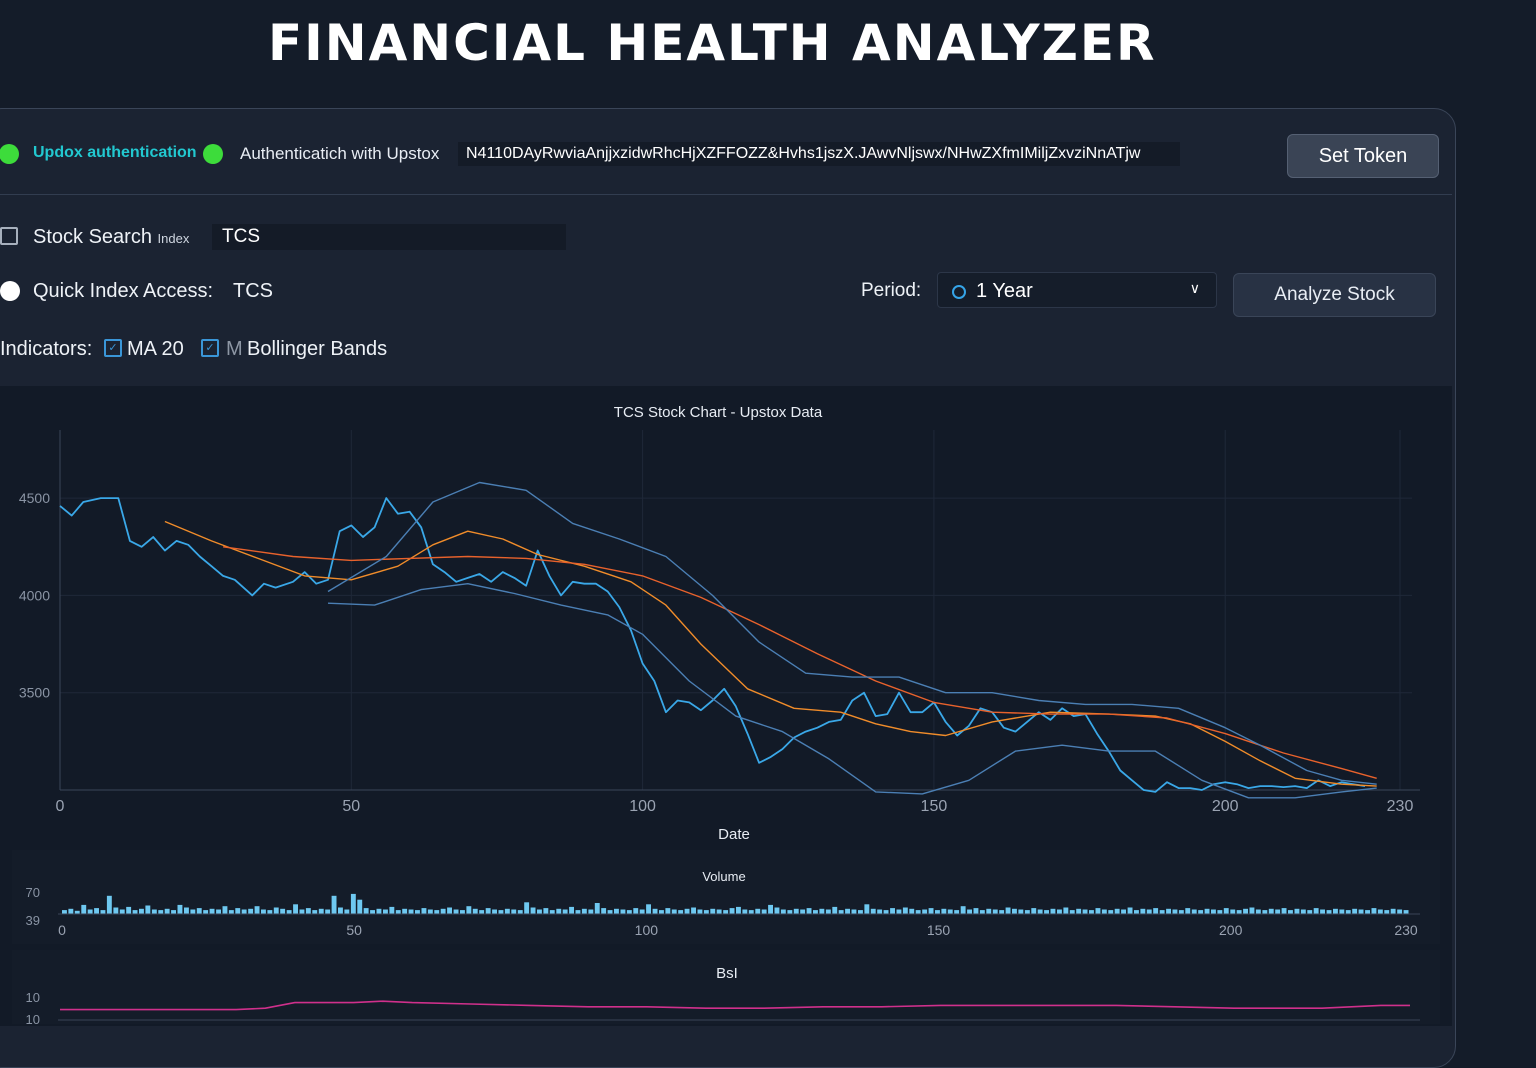 Image resolution: width=1536 pixels, height=1068 pixels. I want to click on set-token-button: Set Token, so click(1363, 156).